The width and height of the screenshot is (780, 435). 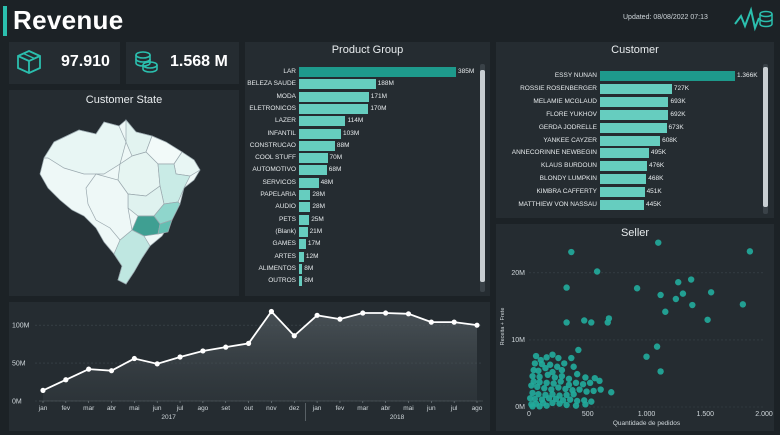 I want to click on customer-bar-row: ROSSIE ROSENBERGER 727K, so click(x=635, y=88).